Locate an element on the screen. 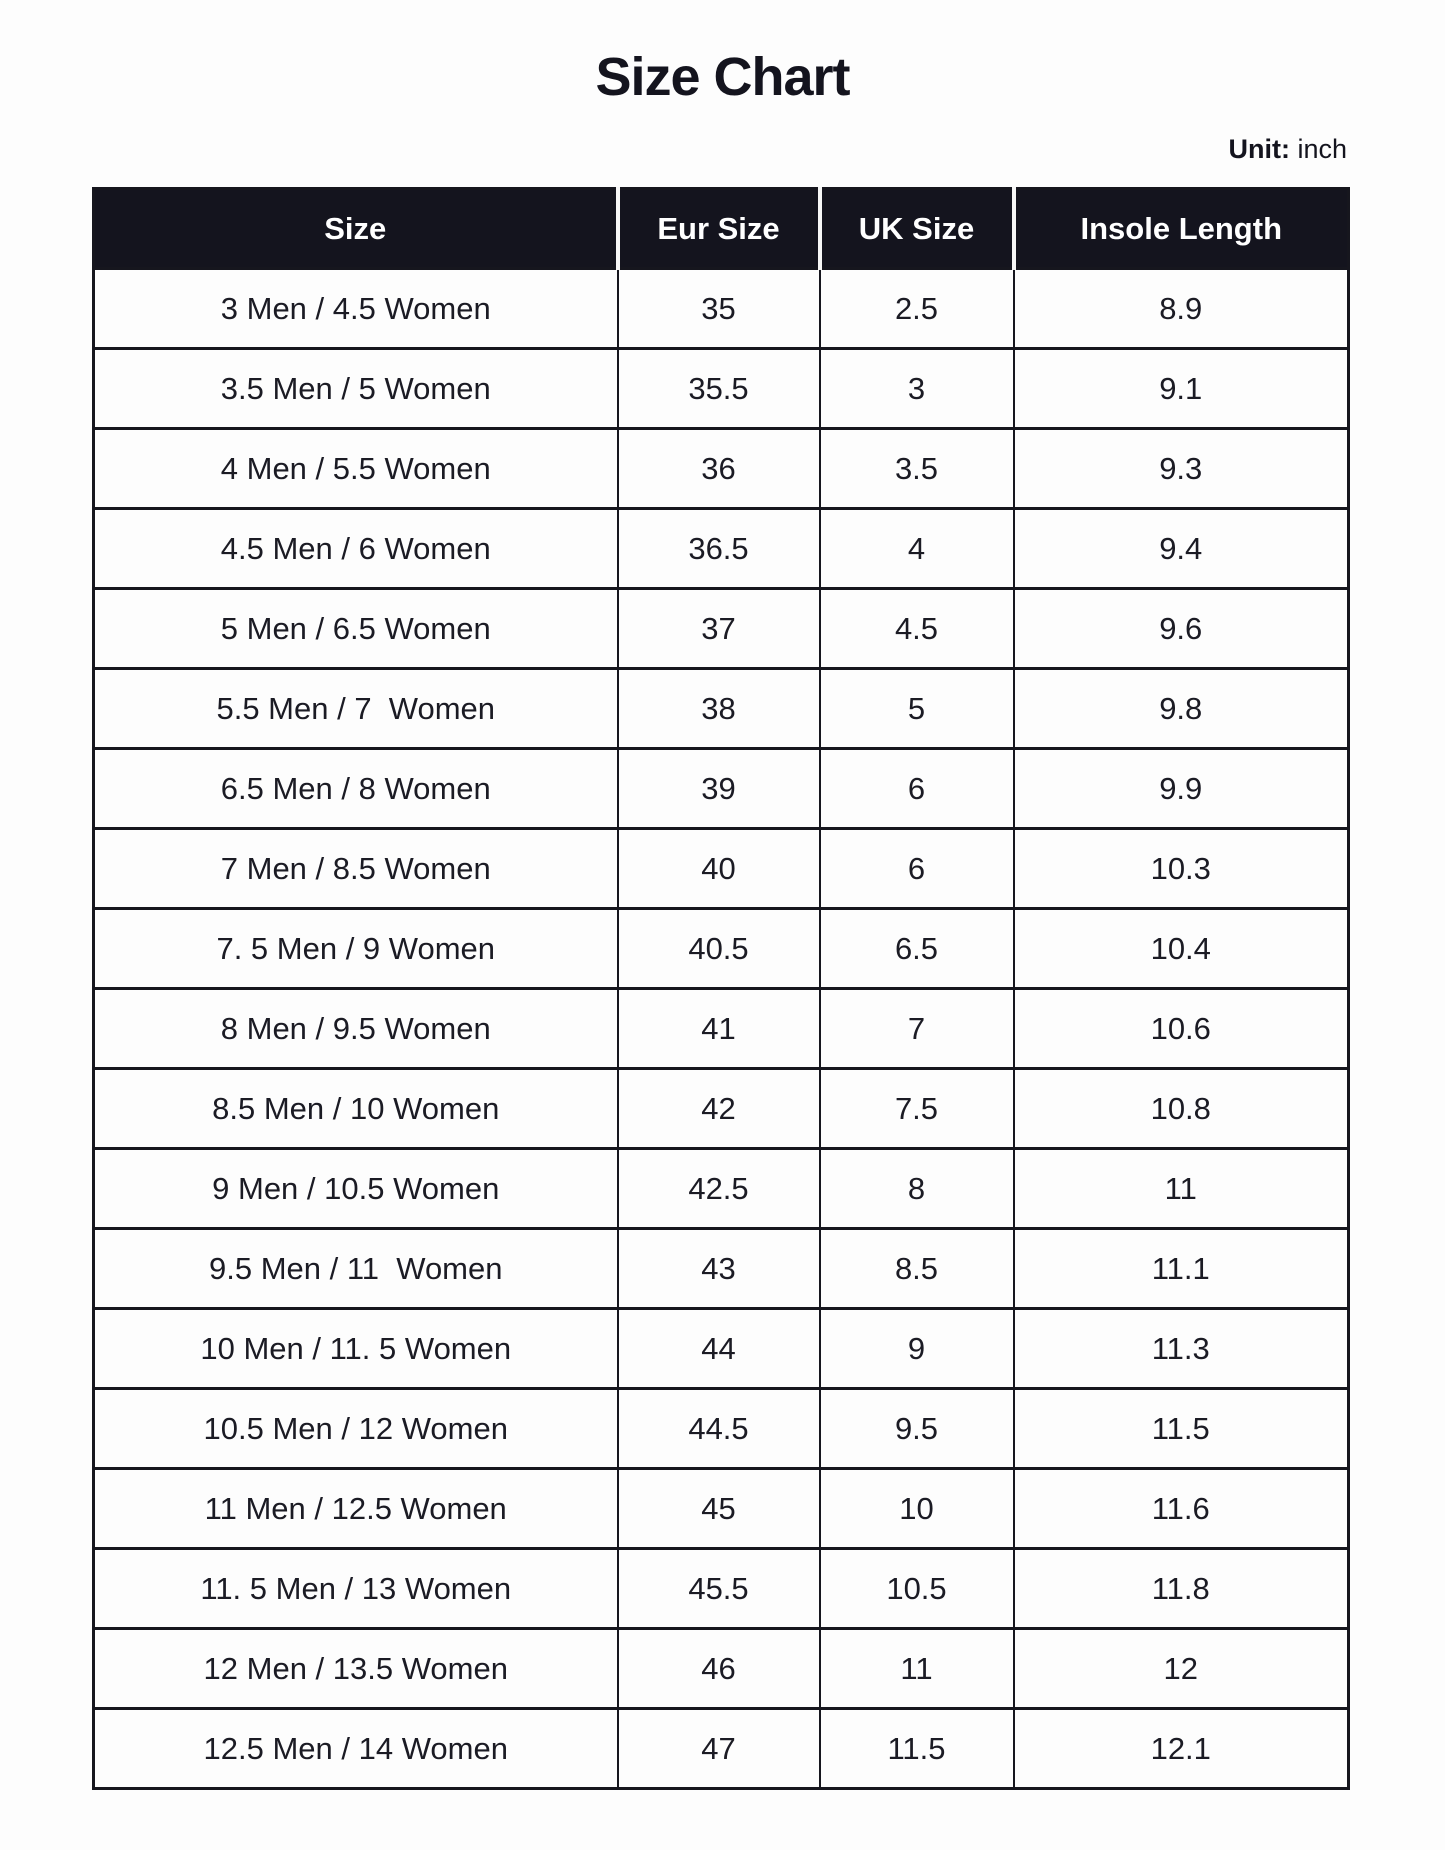  table-row: 11. 5 Men / 13 Women 45.5 10.5 11.8 is located at coordinates (721, 1588).